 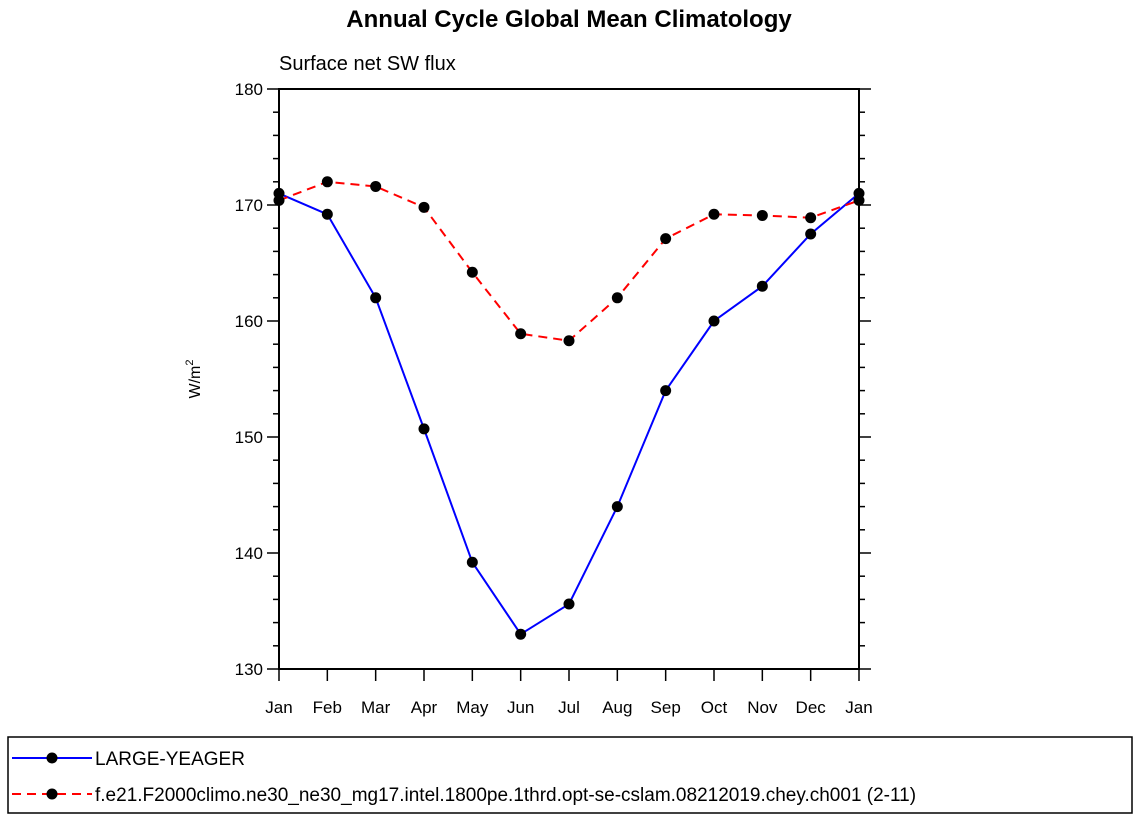 I want to click on x-tick-label: Apr, so click(x=424, y=707).